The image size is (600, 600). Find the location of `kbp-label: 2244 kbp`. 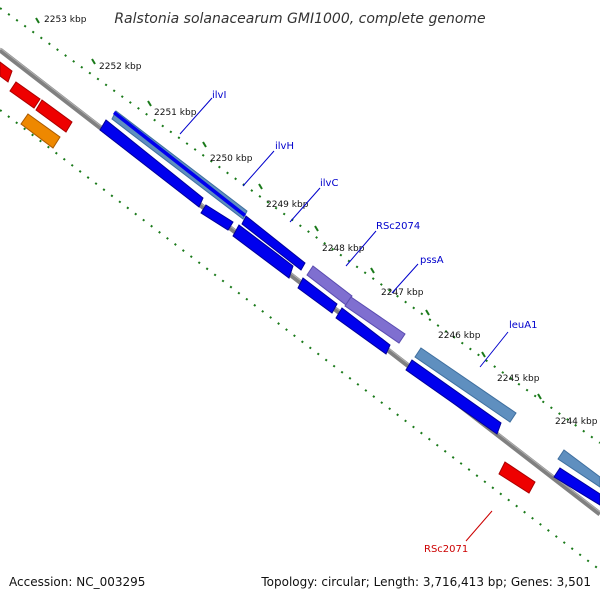

kbp-label: 2244 kbp is located at coordinates (576, 422).